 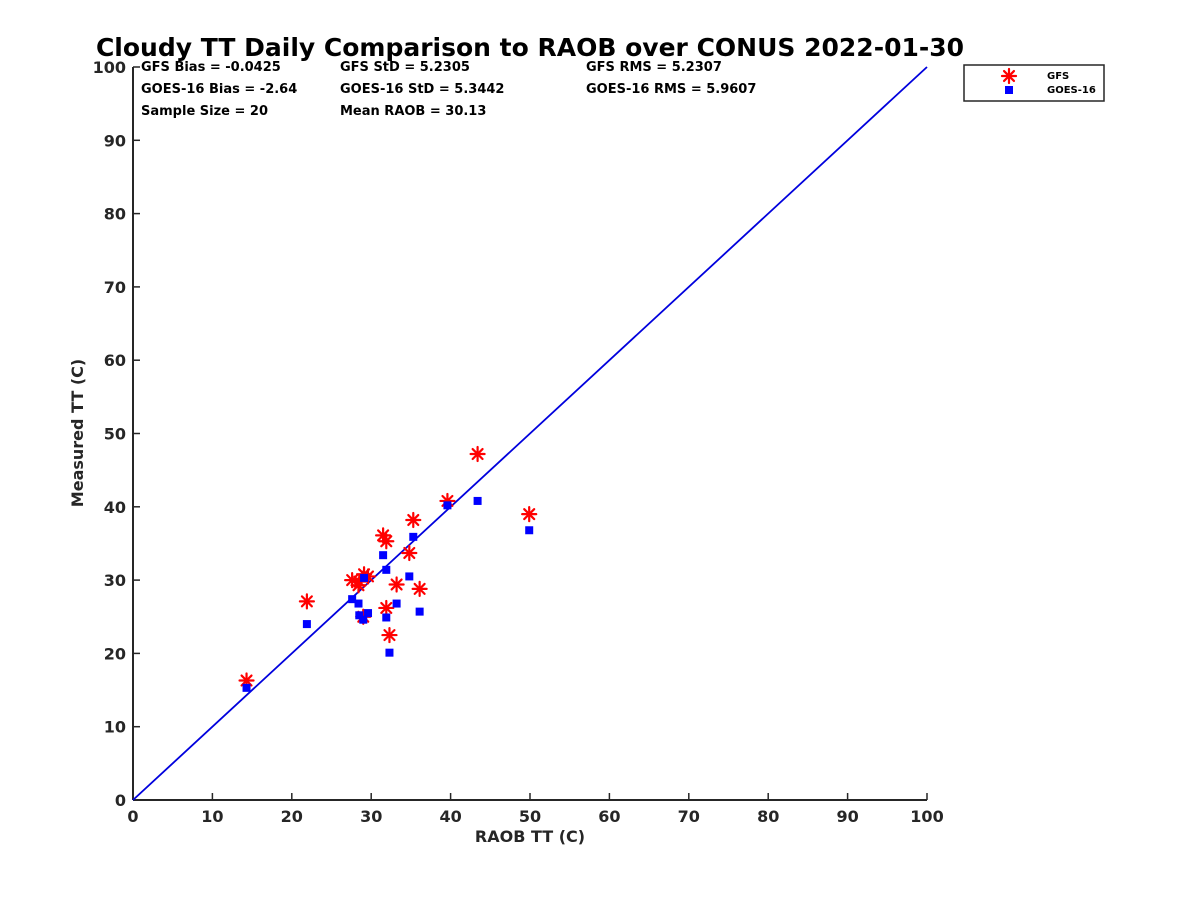 I want to click on legend-box, so click(x=1034, y=83).